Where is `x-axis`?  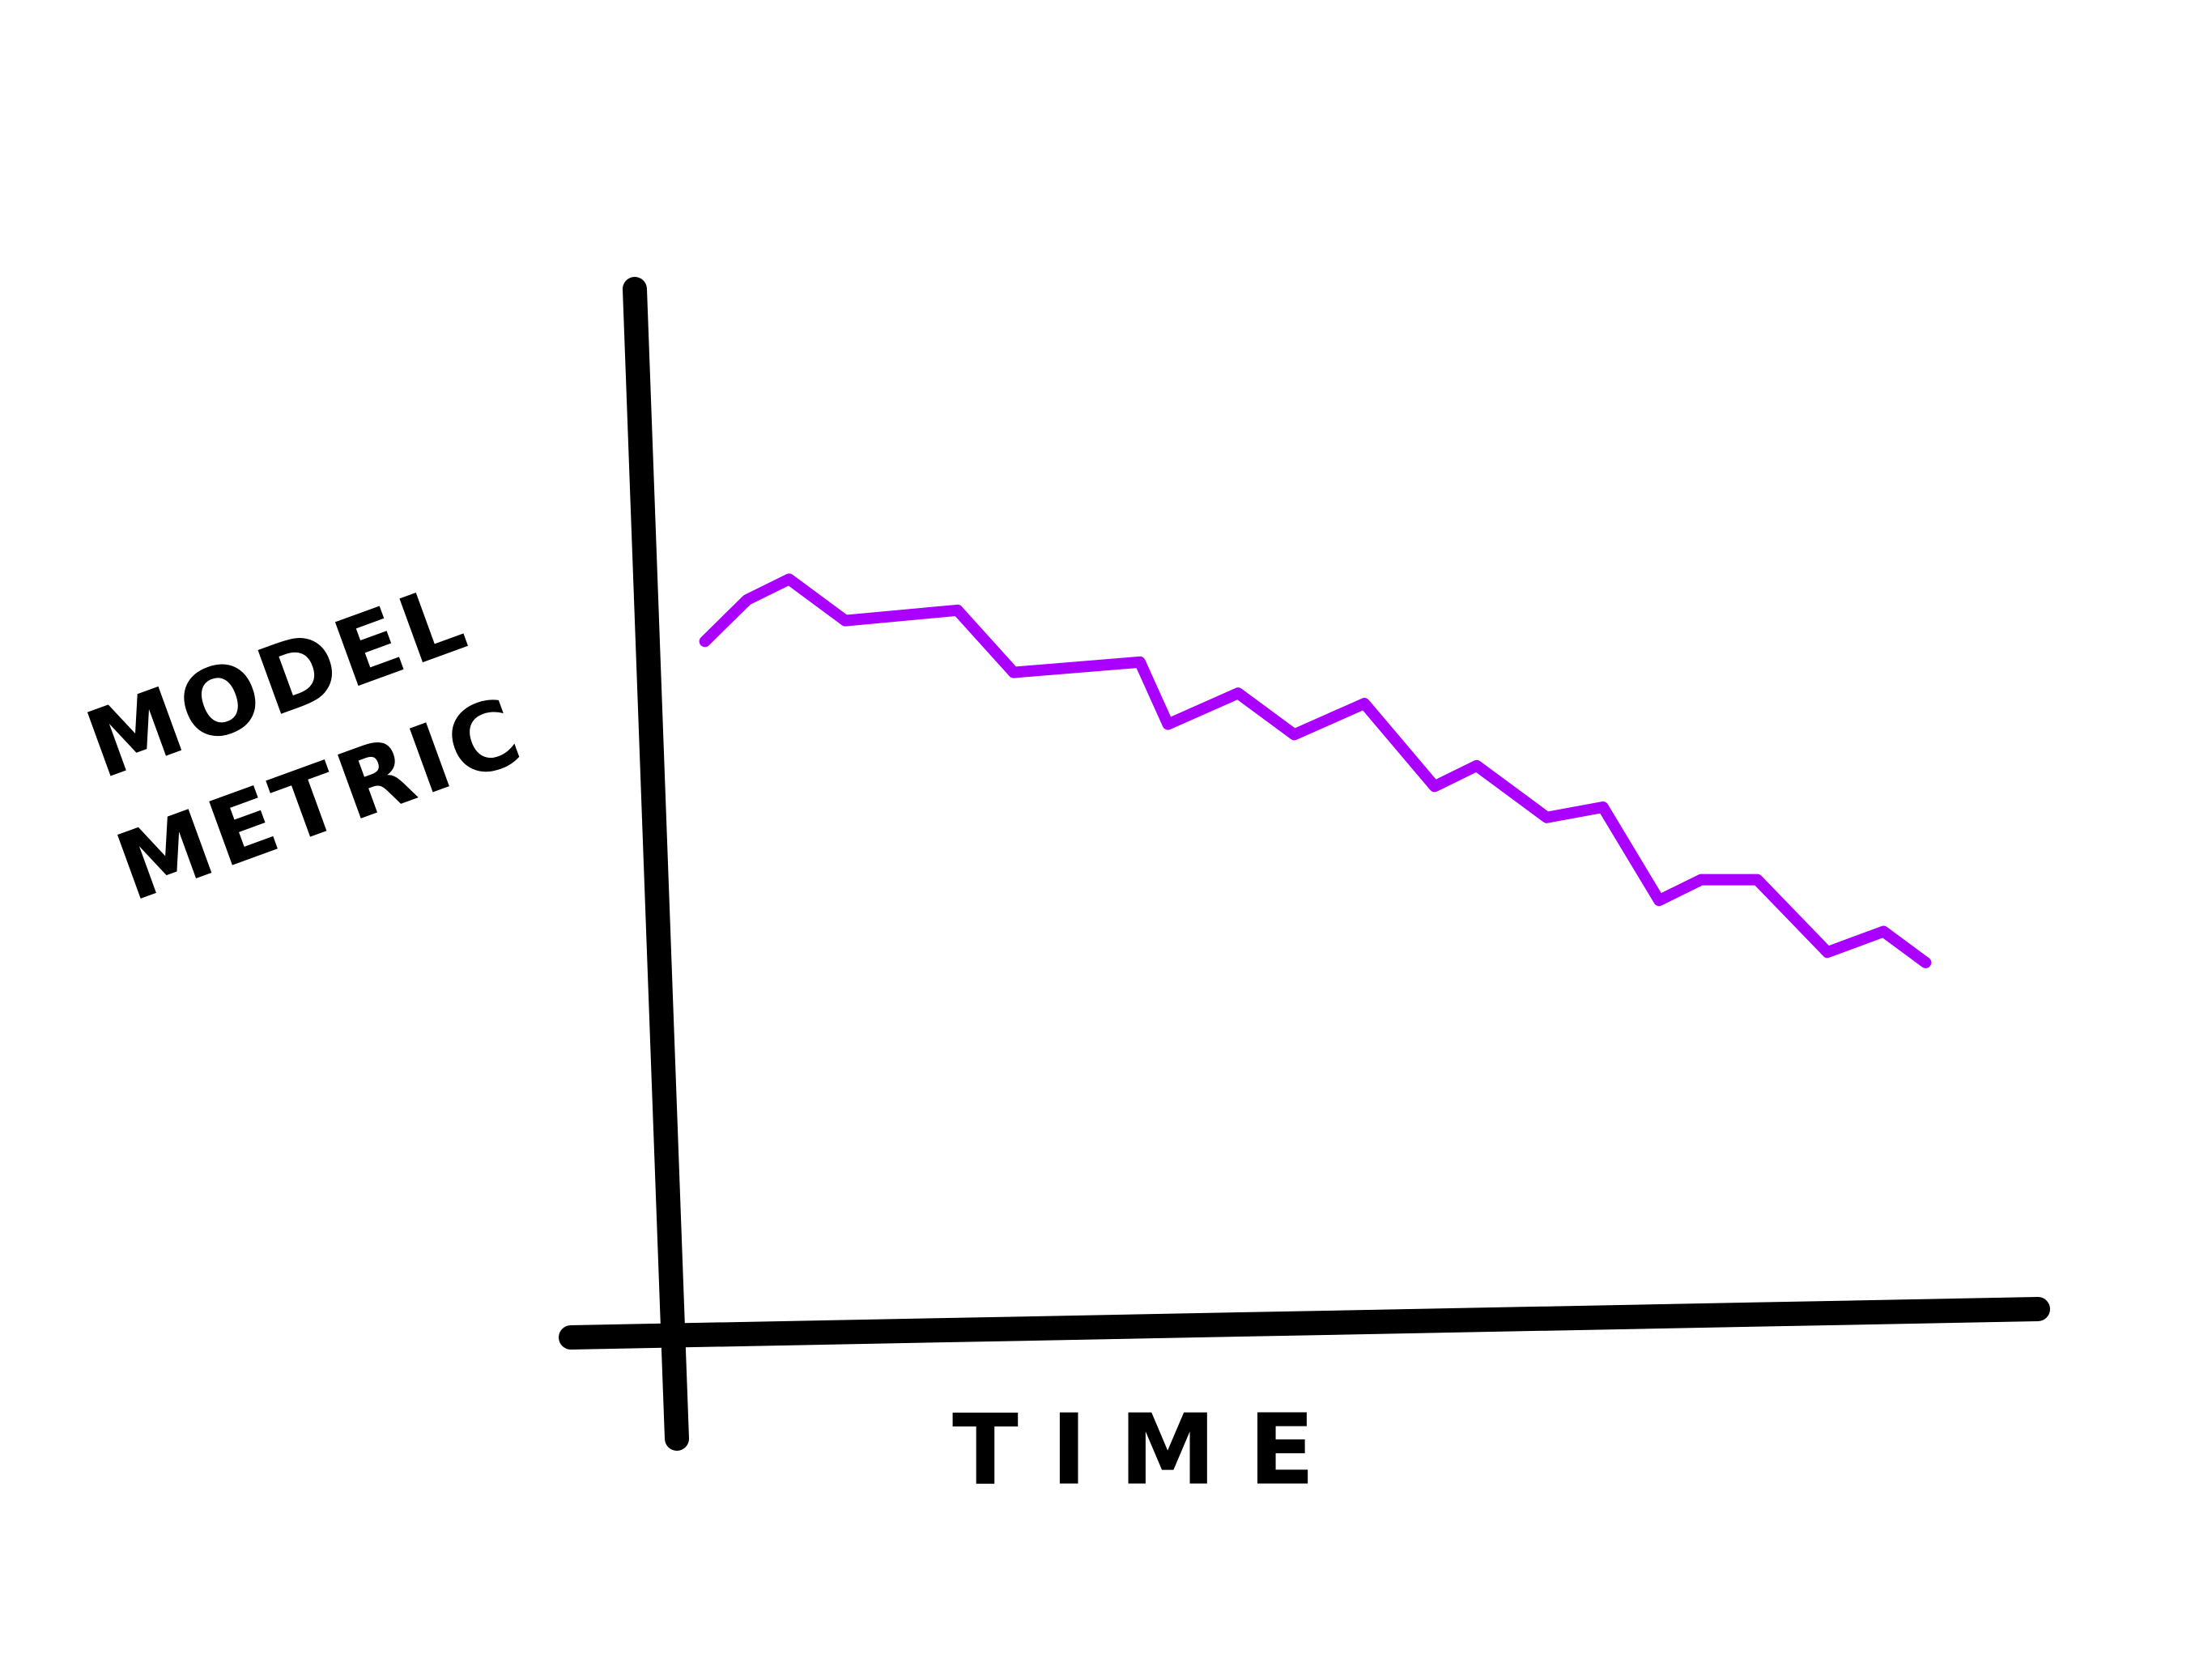 x-axis is located at coordinates (1305, 1323).